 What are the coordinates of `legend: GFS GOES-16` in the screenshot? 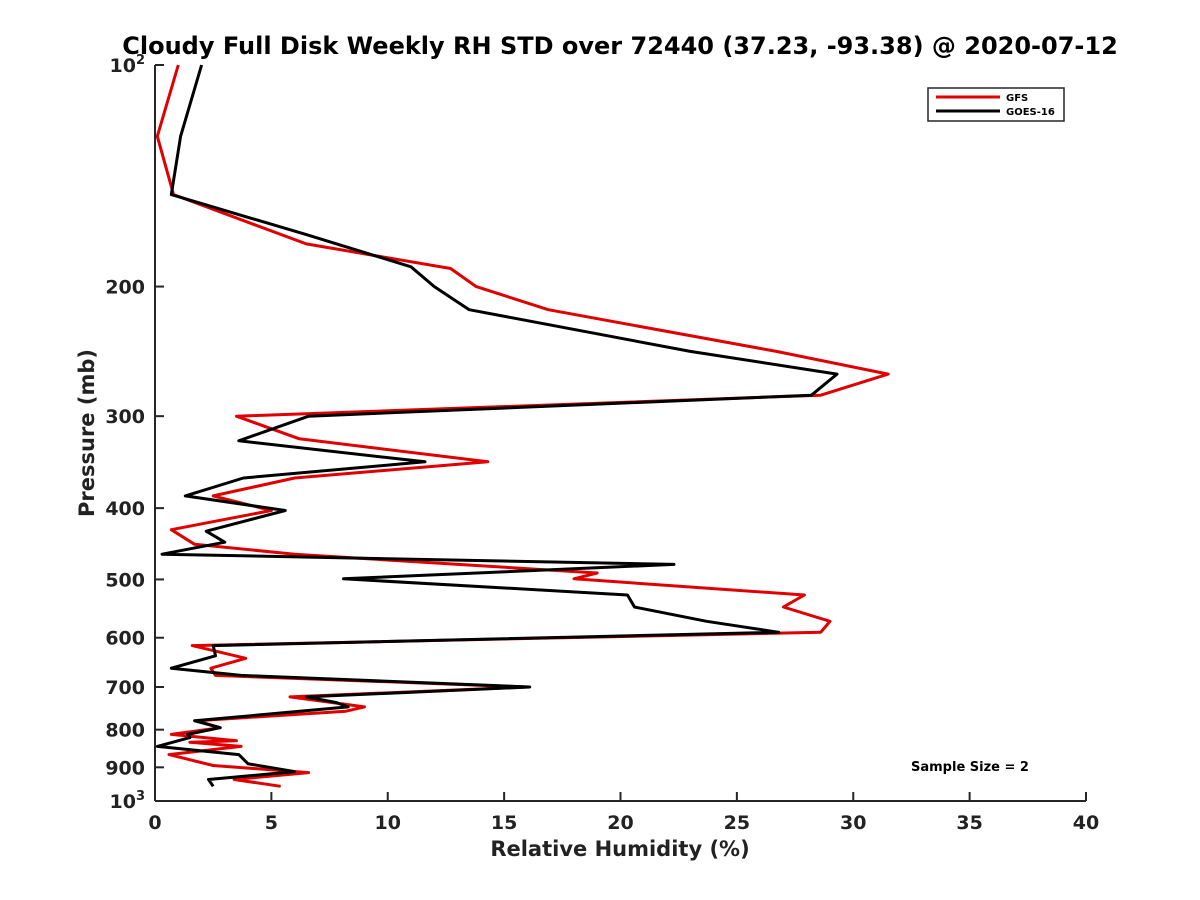 It's located at (996, 104).